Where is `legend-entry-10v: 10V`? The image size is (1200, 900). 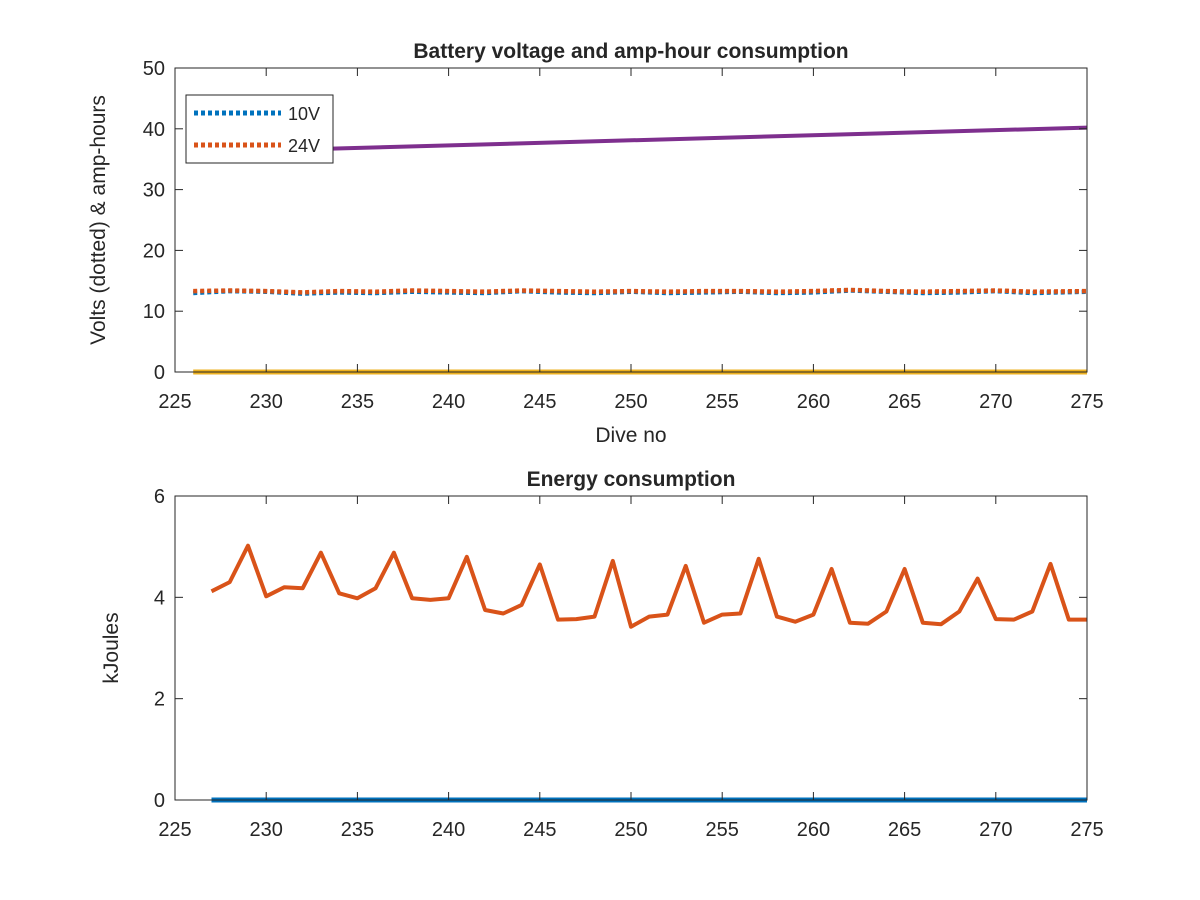 legend-entry-10v: 10V is located at coordinates (304, 114).